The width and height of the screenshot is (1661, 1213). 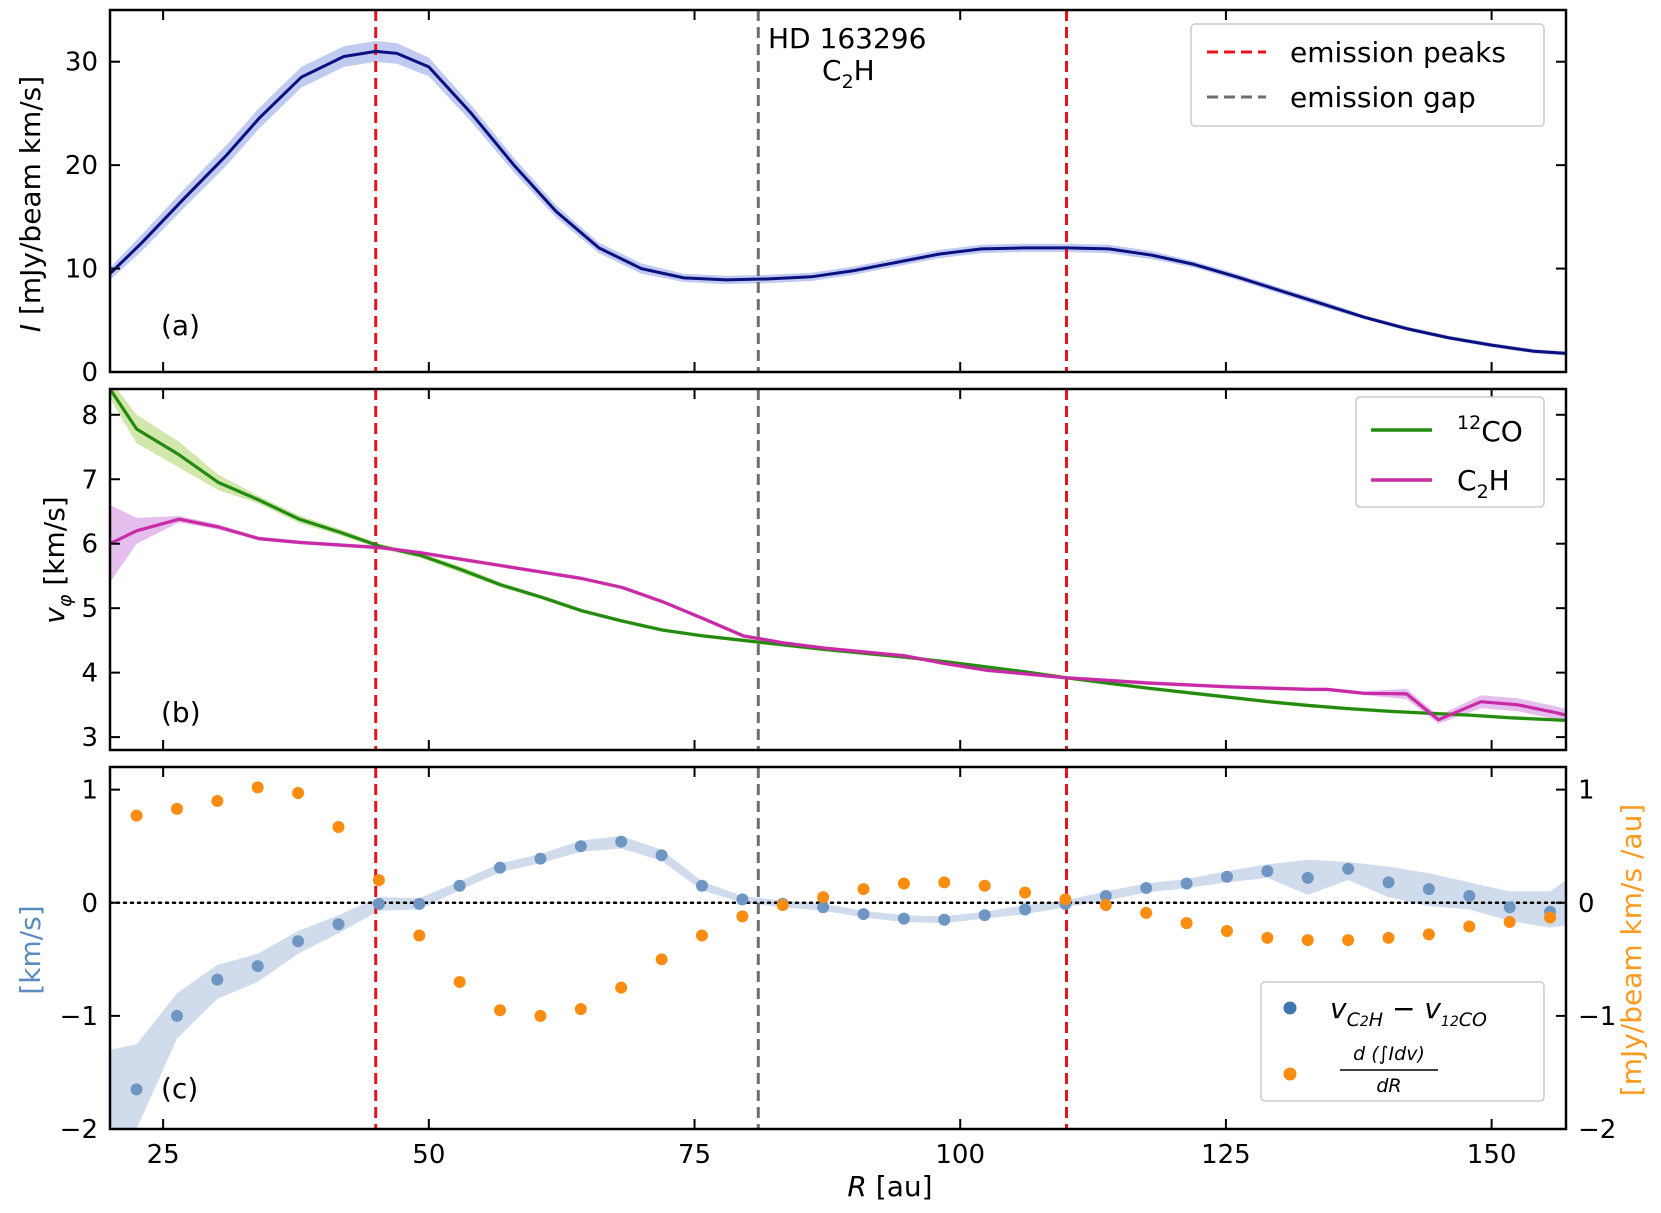 I want to click on x-tick-label: 100, so click(x=960, y=1155).